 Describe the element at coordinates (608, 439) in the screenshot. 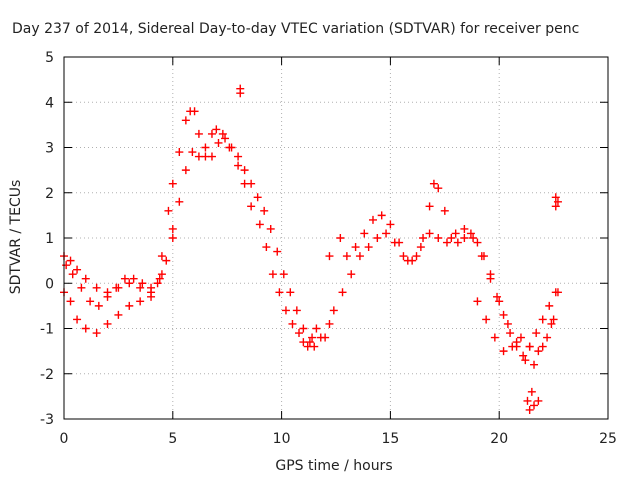

I see `x-tick-label: 25` at that location.